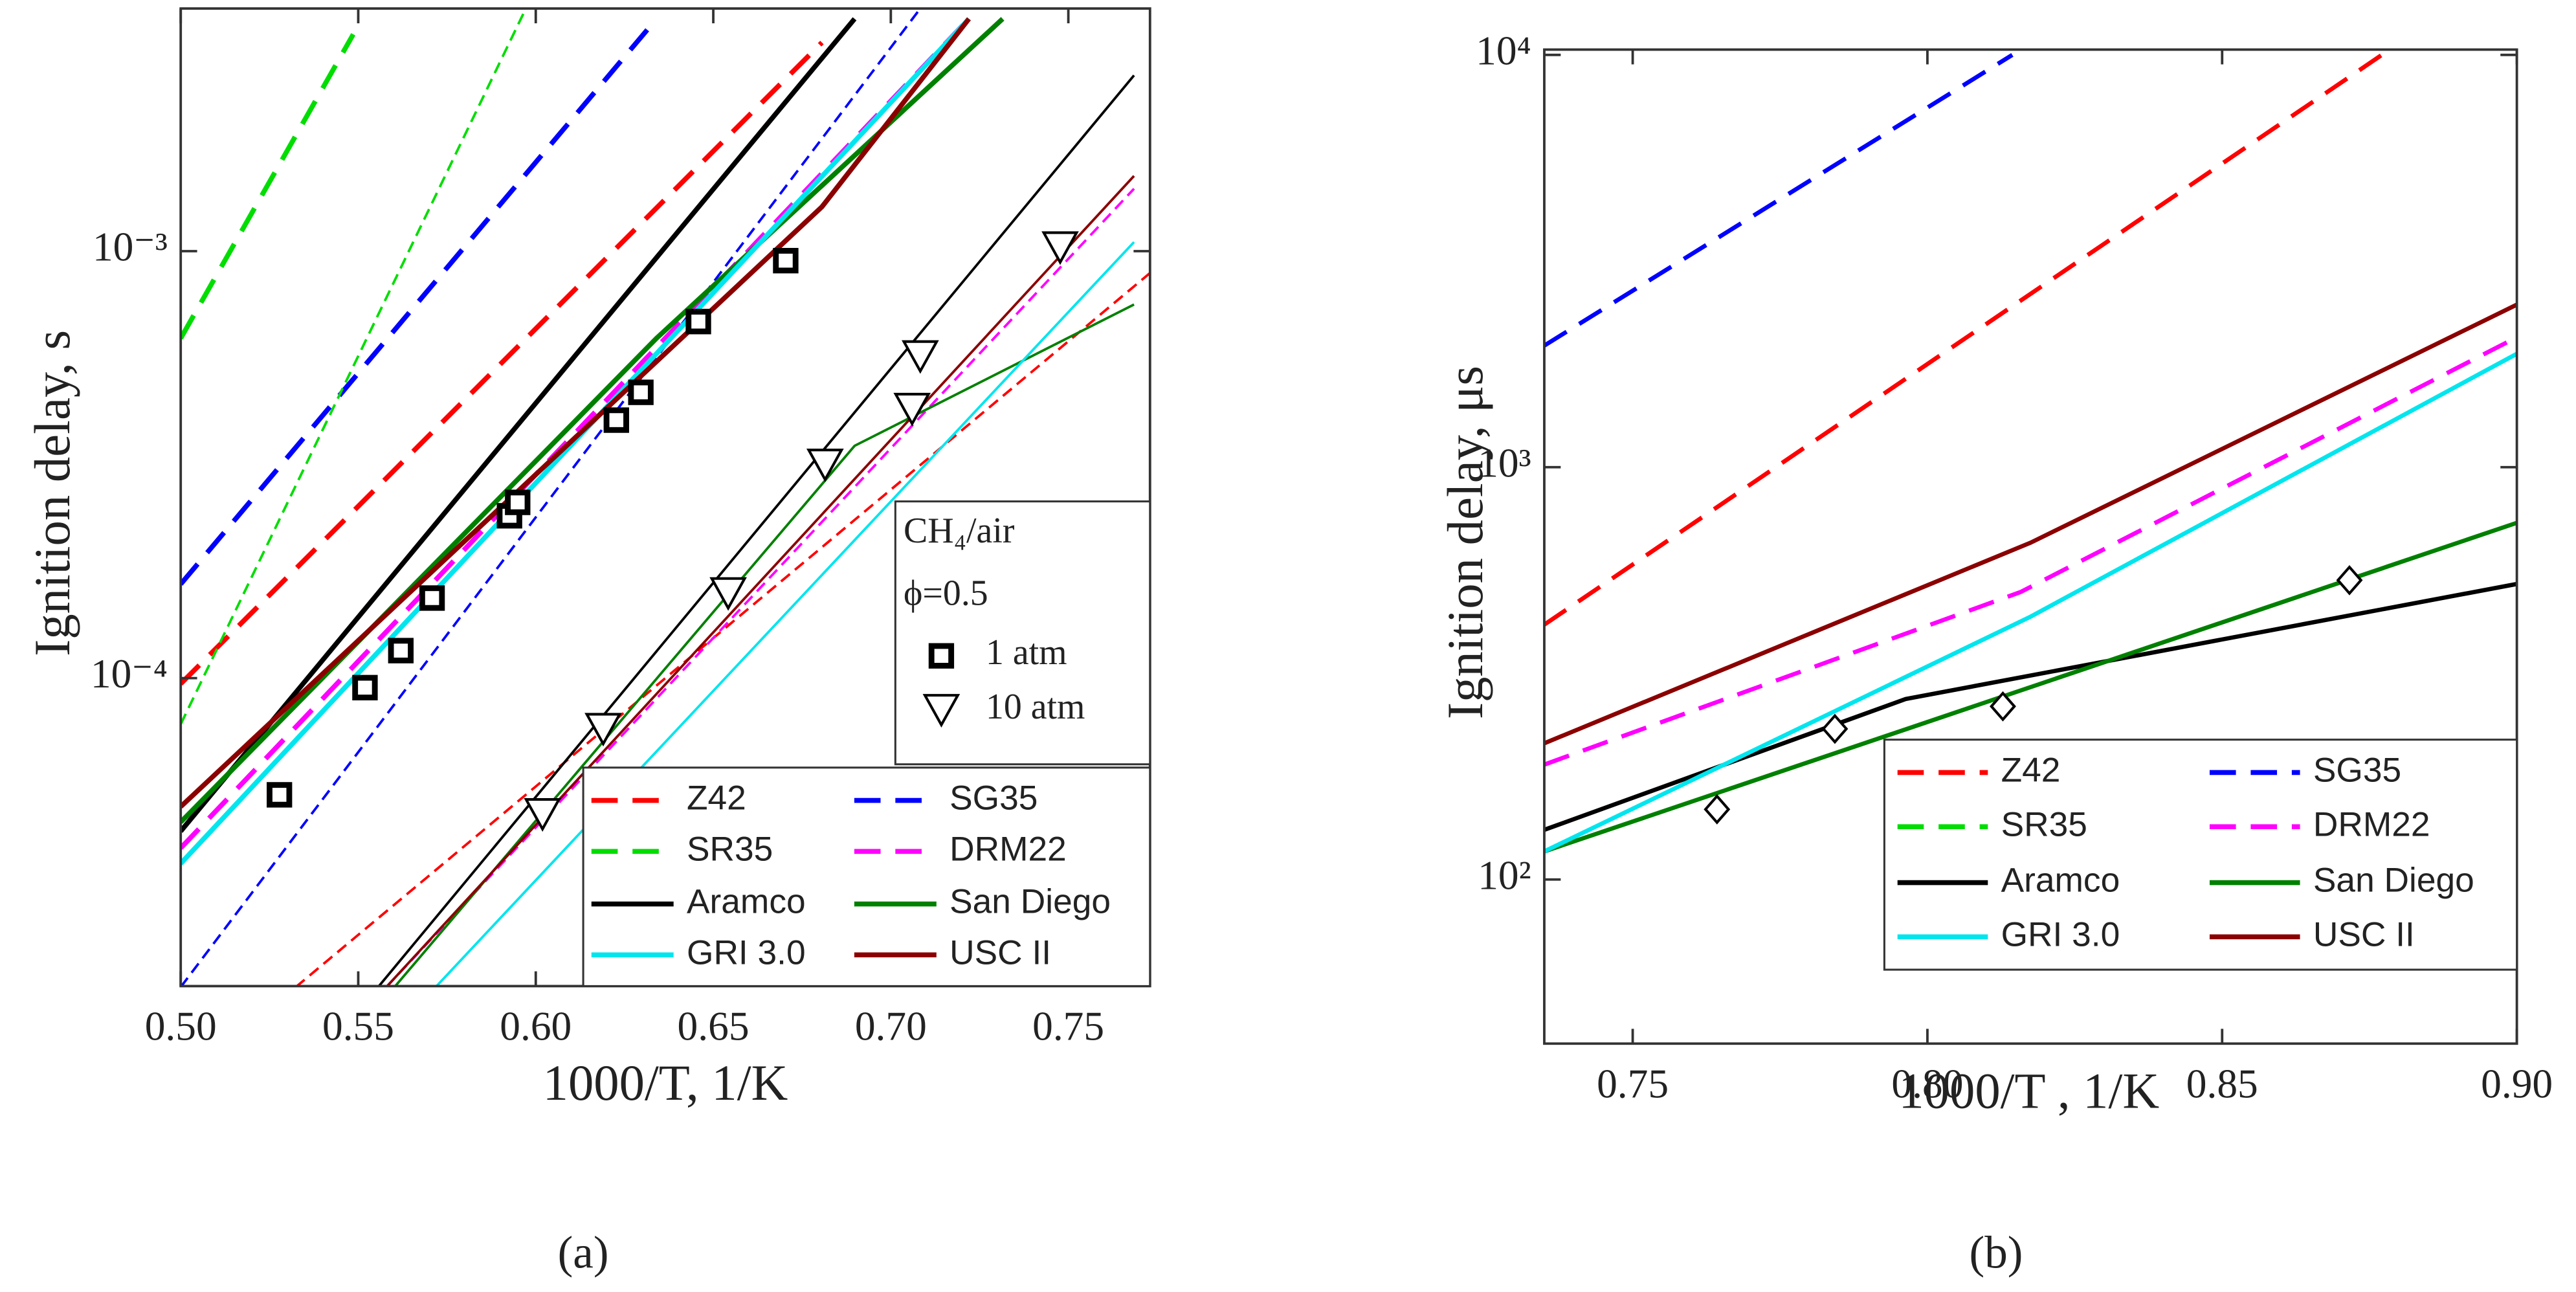  Describe the element at coordinates (1504, 462) in the screenshot. I see `y-tick-label: 10³` at that location.